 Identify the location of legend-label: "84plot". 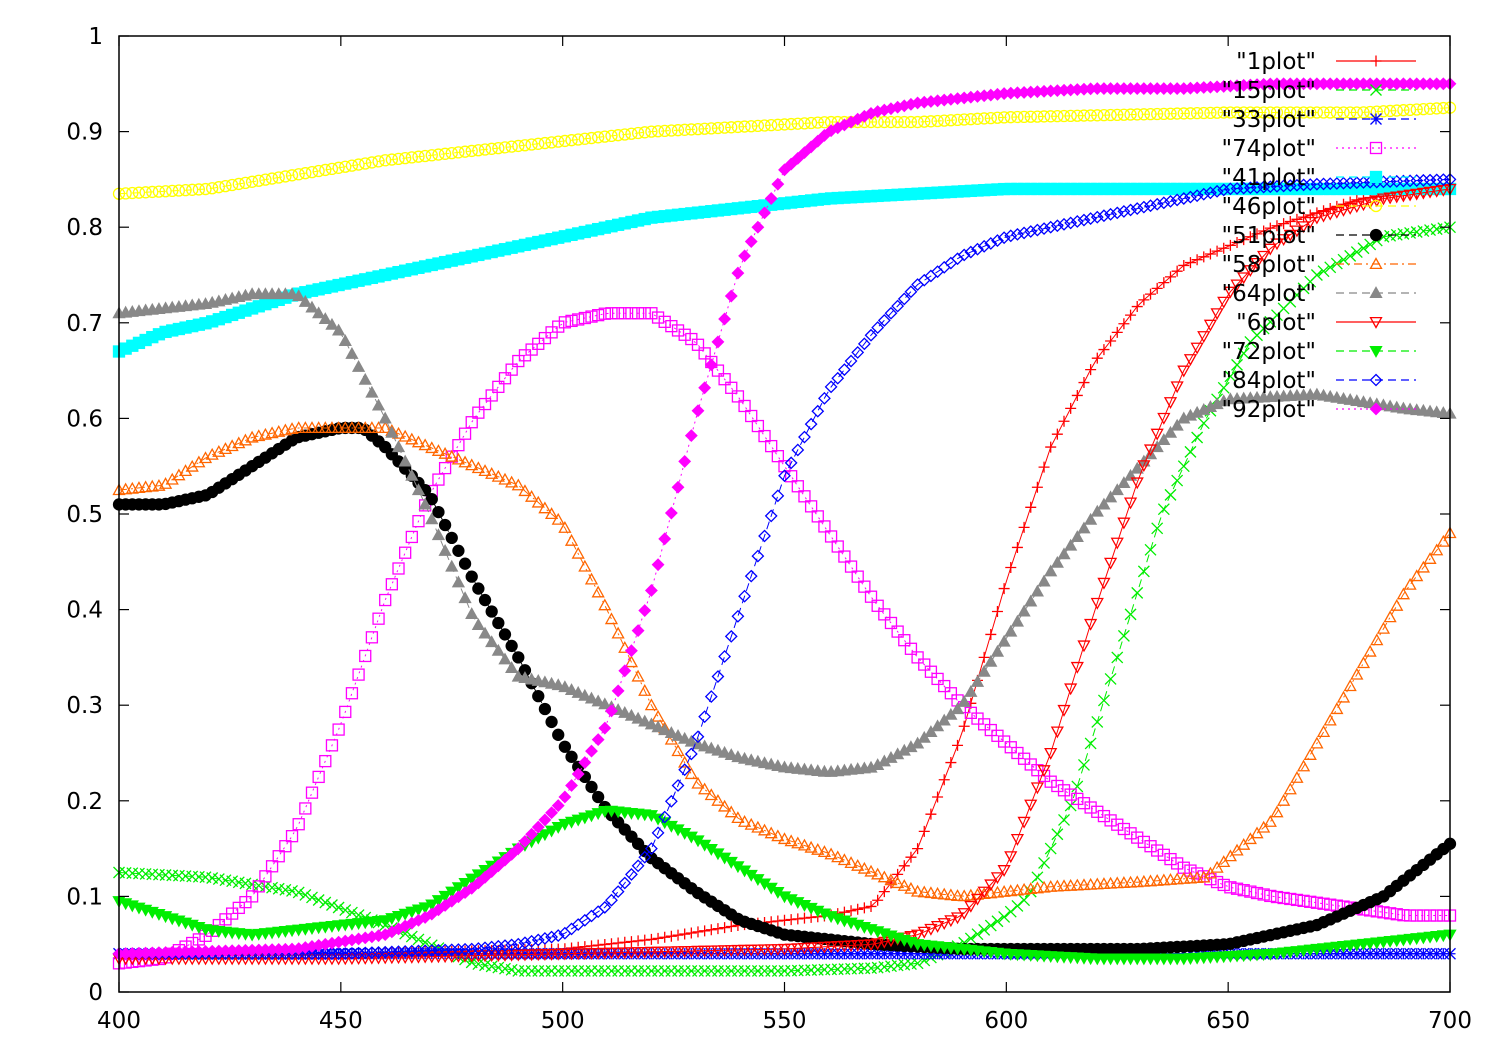
(1268, 381).